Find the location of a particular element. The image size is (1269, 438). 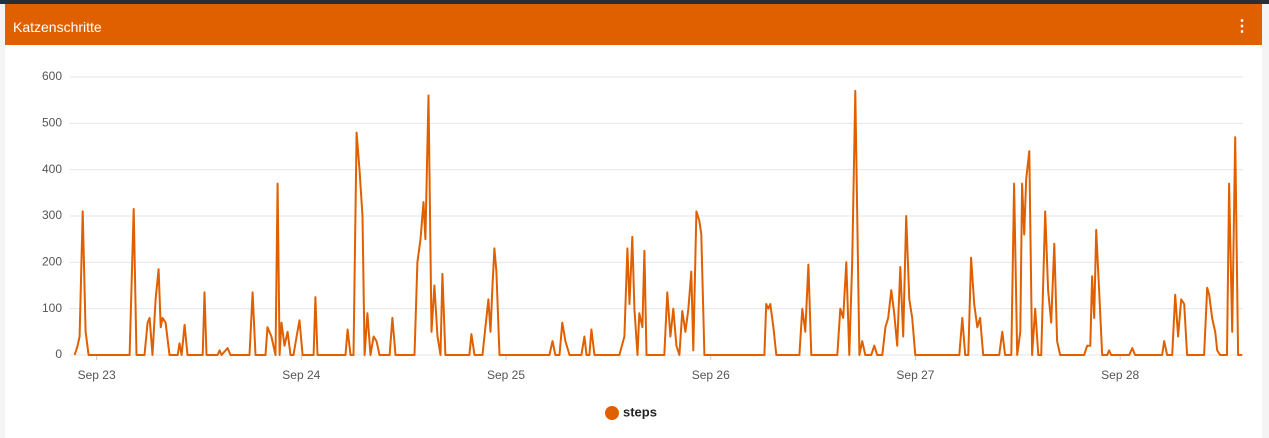

x-tick-label: Sep 27 is located at coordinates (915, 375).